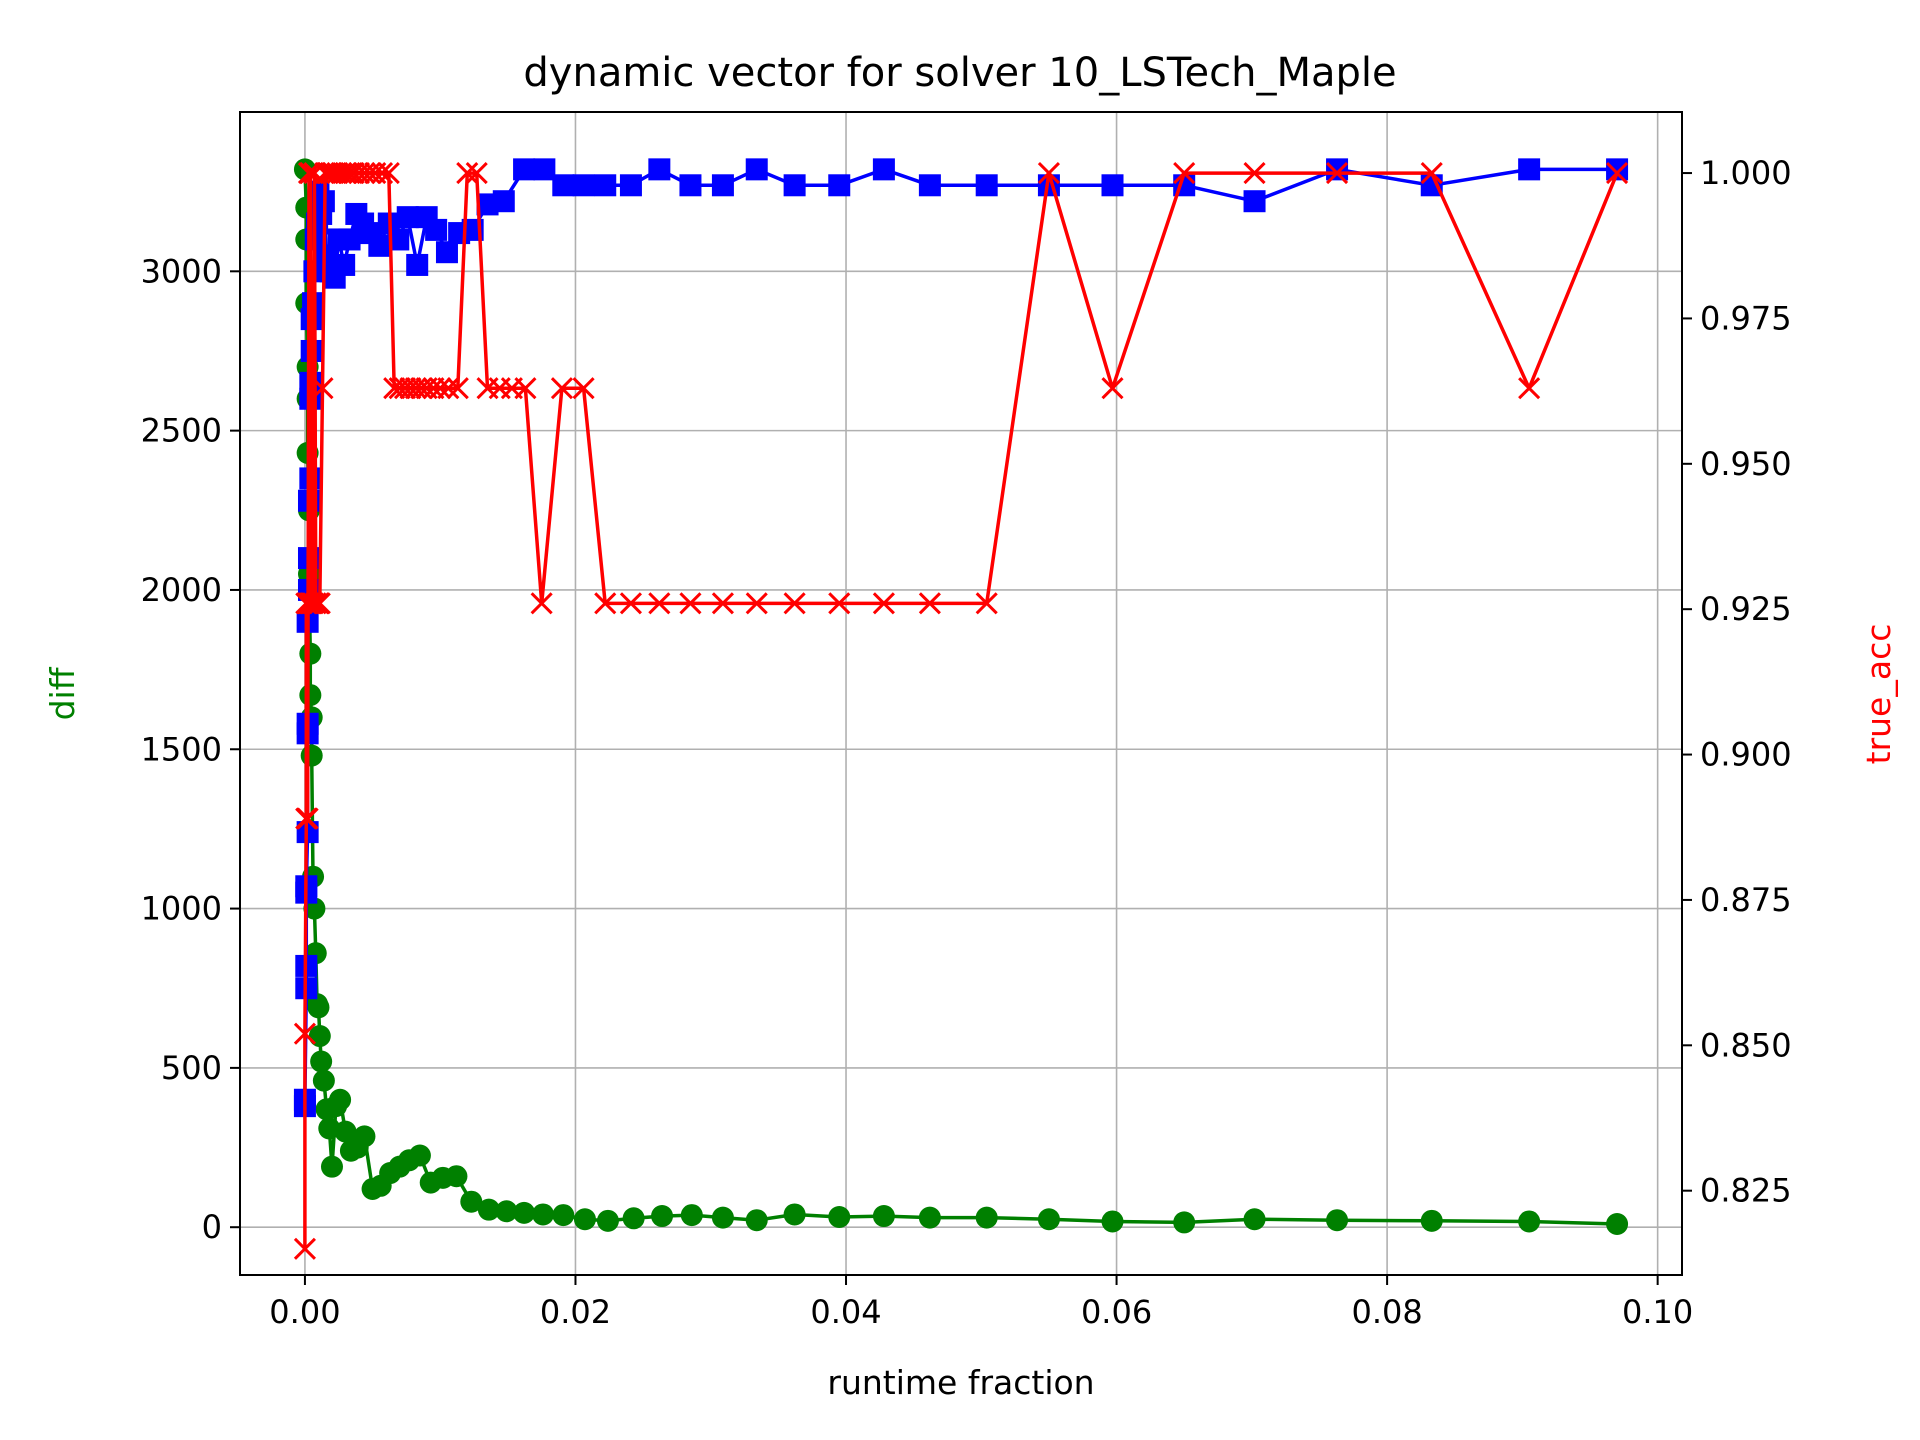  Describe the element at coordinates (1746, 755) in the screenshot. I see `right-y-tick-label: 0.900` at that location.